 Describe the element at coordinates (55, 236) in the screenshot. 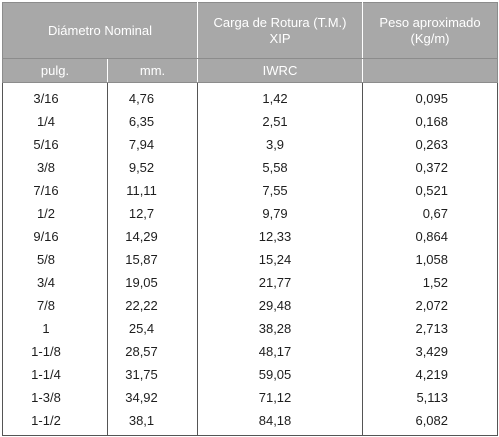

I see `cell-pulg: 9/16` at that location.